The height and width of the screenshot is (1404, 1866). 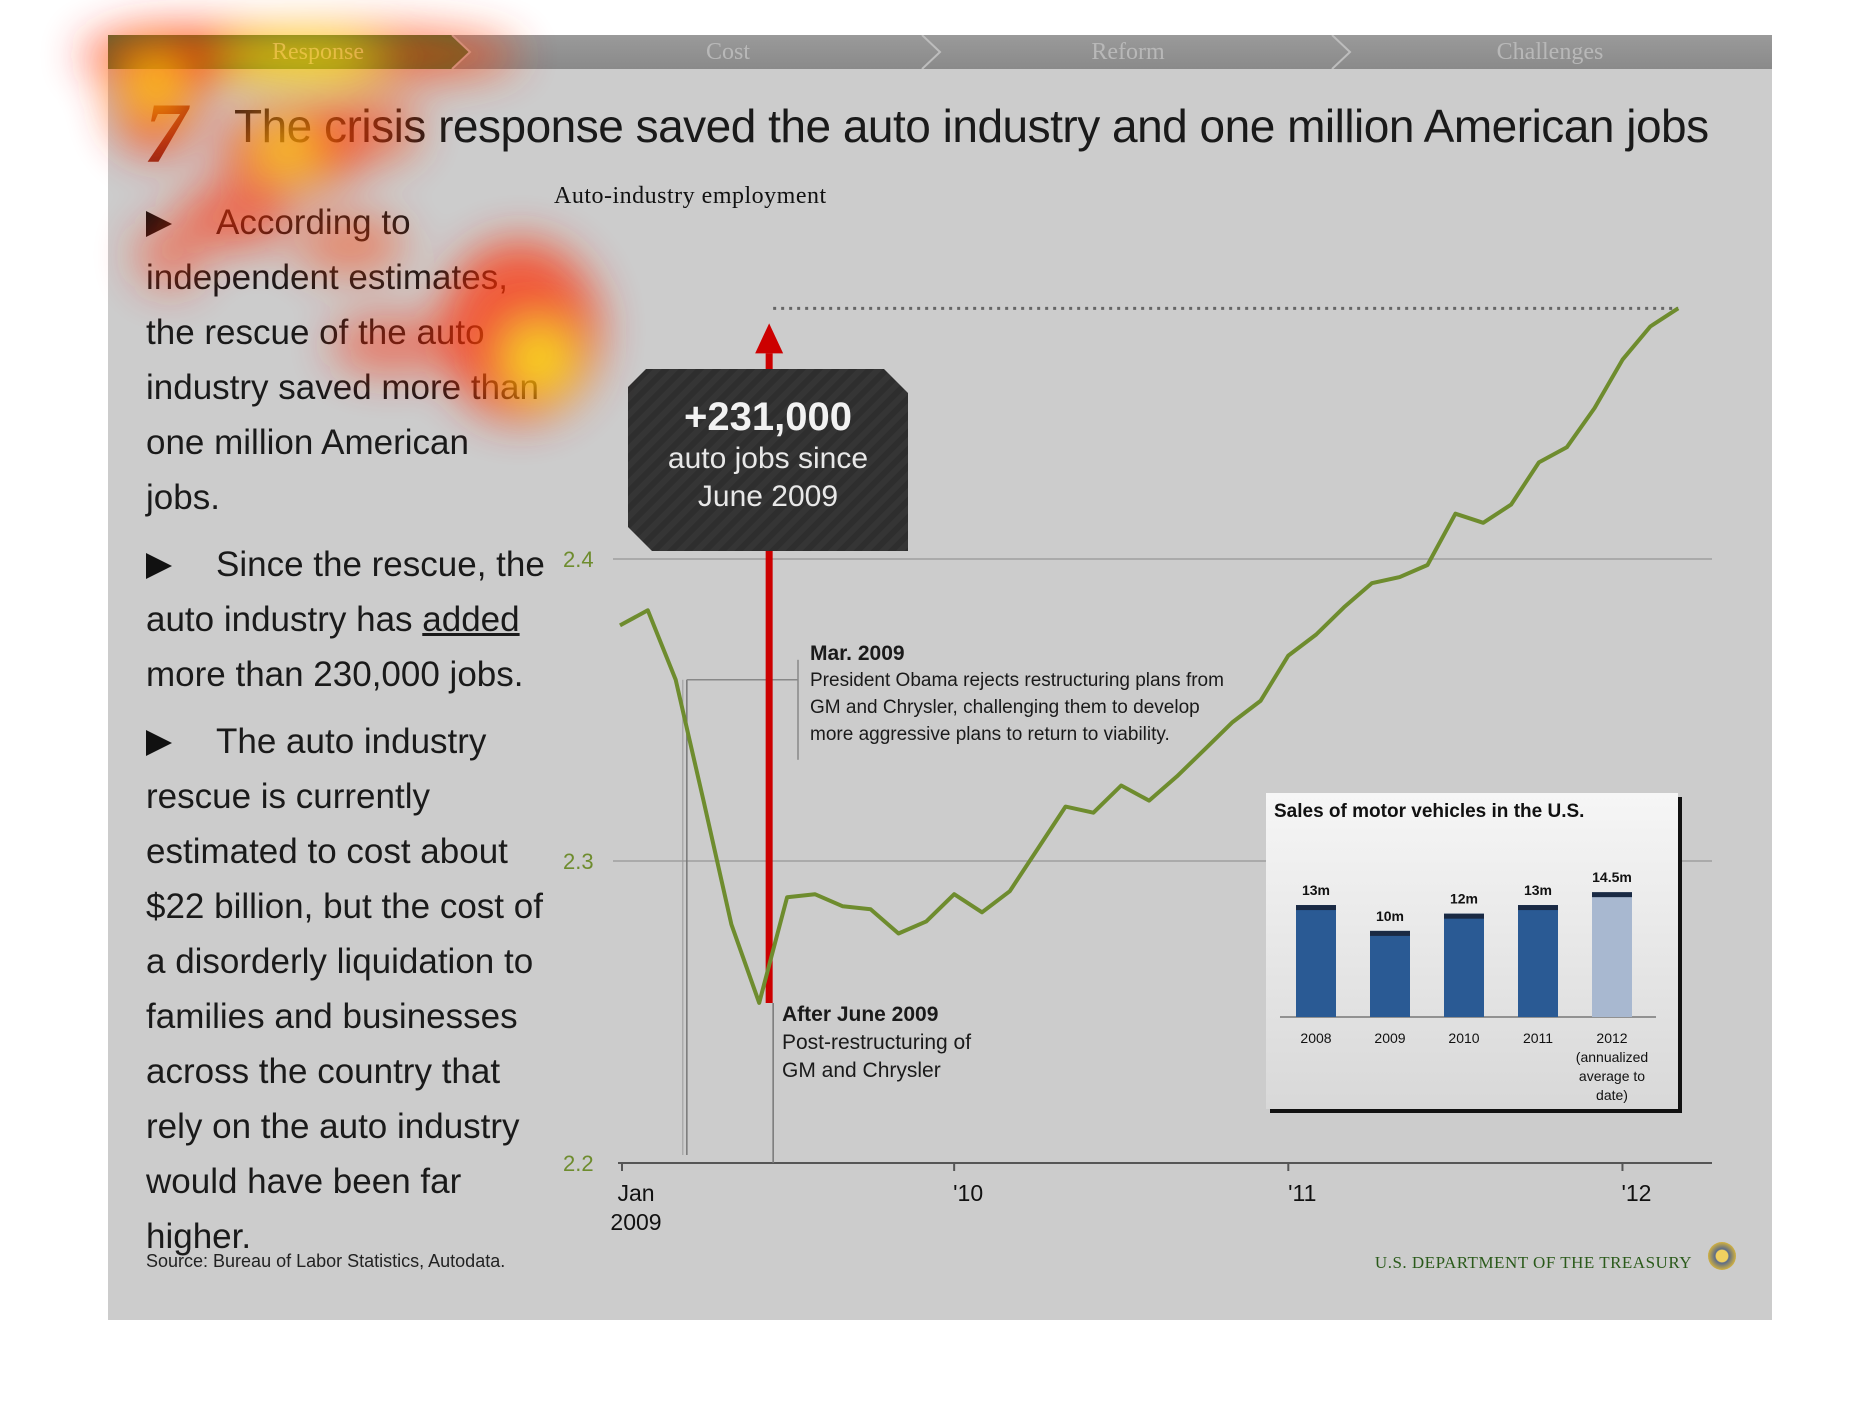 What do you see at coordinates (768, 496) in the screenshot?
I see `callout-line-2: June 2009` at bounding box center [768, 496].